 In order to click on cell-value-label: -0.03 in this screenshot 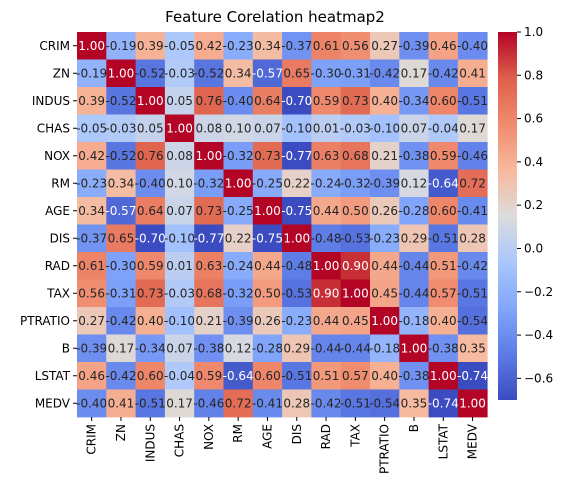, I will do `click(120, 128)`.